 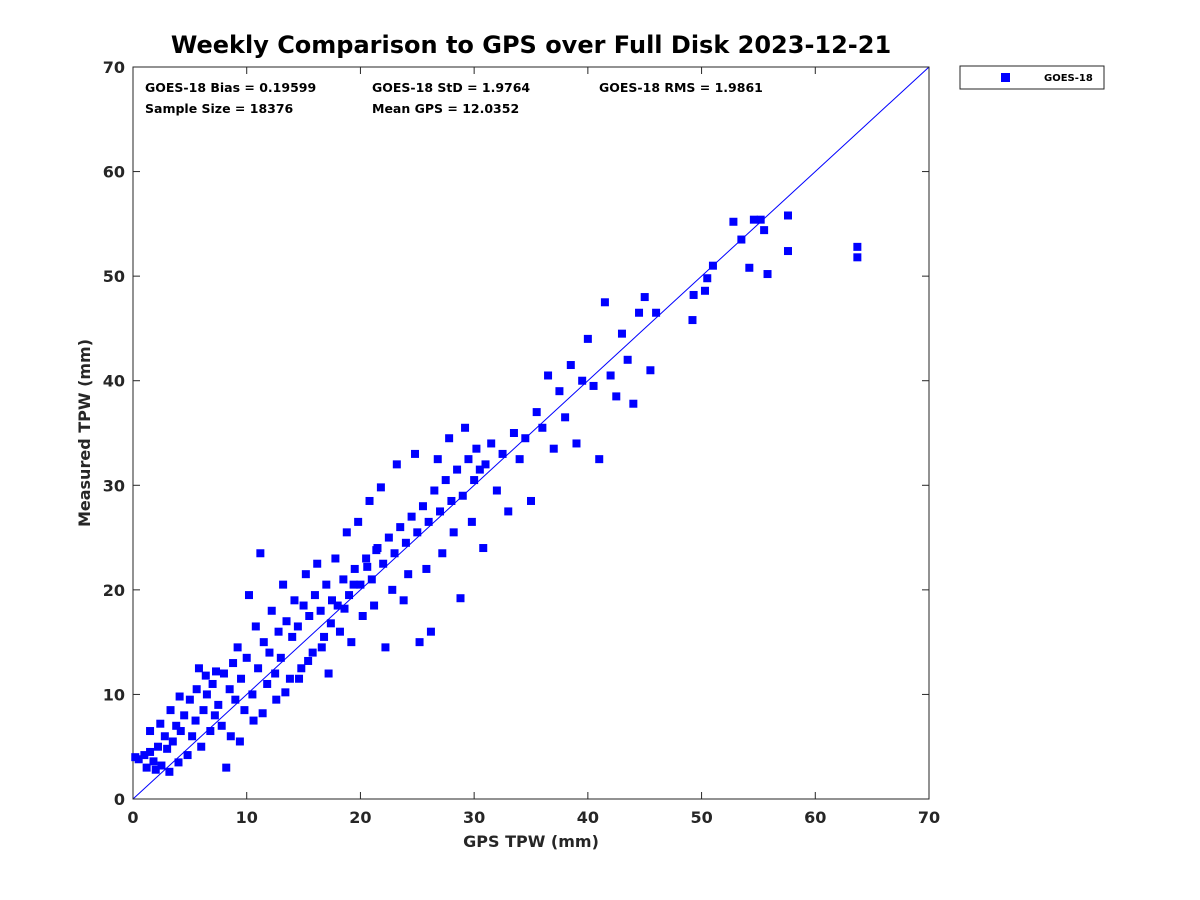 What do you see at coordinates (114, 276) in the screenshot?
I see `y-tick-label: 50` at bounding box center [114, 276].